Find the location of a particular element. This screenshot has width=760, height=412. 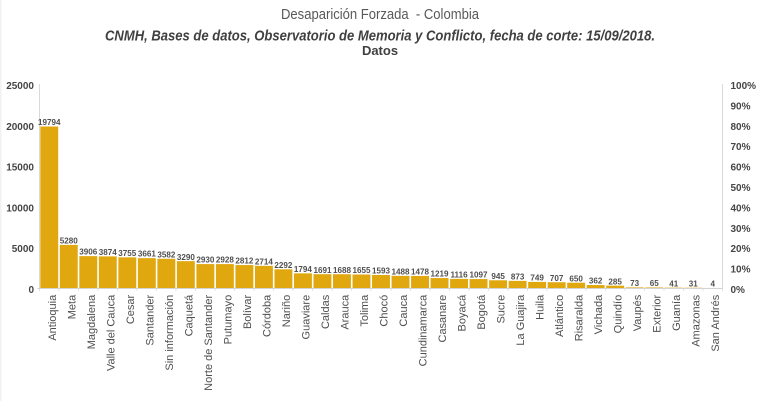

svg-text: 1593 is located at coordinates (381, 271).